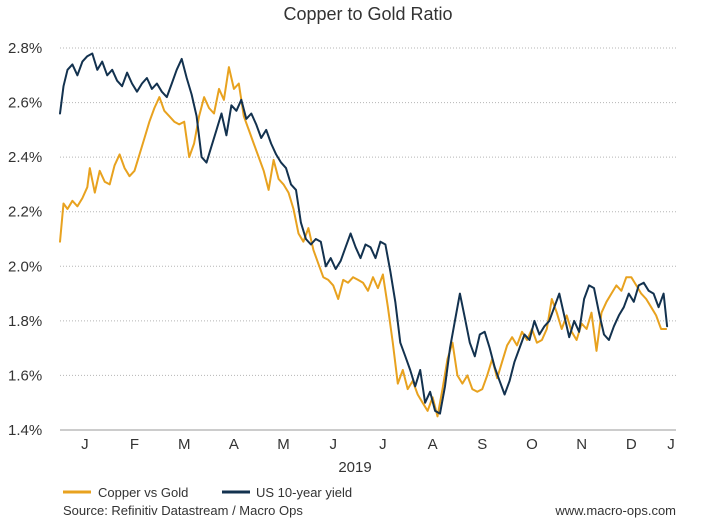 The image size is (728, 518). What do you see at coordinates (134, 444) in the screenshot?
I see `x-tick-label: F` at bounding box center [134, 444].